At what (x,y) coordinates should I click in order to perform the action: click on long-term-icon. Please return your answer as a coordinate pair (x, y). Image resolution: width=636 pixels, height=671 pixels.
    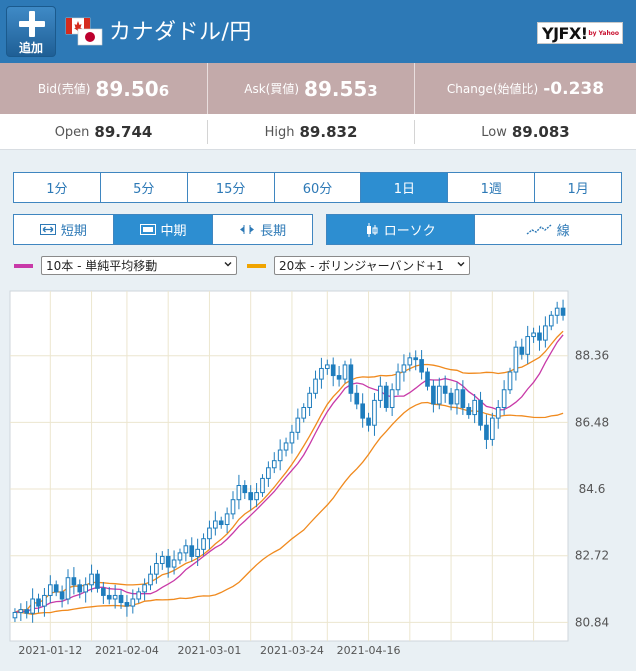
    Looking at the image, I should click on (247, 229).